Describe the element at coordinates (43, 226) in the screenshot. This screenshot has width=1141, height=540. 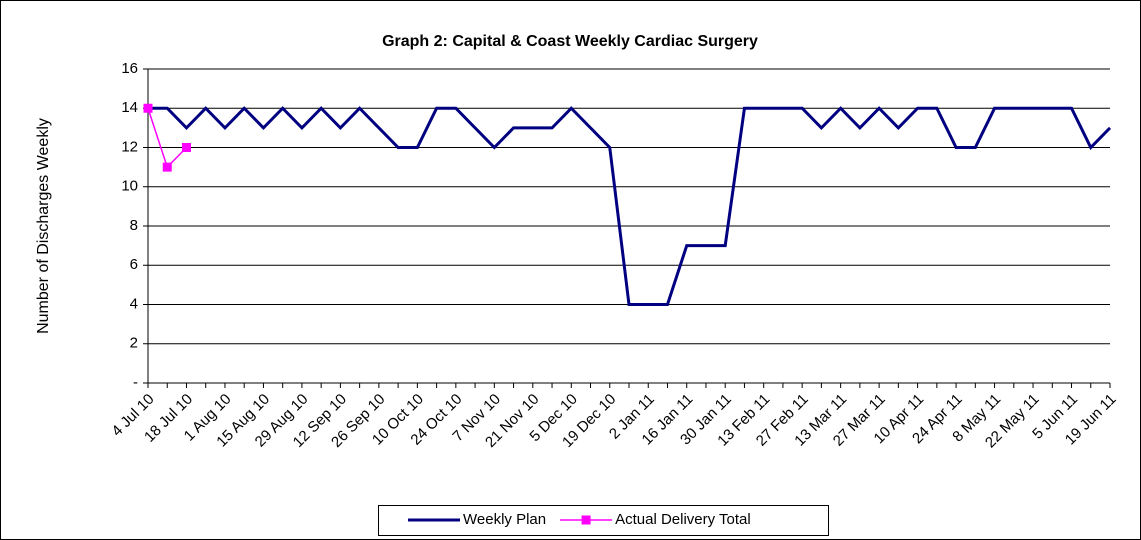
I see `y-axis-label: Number of Discharges Weekly` at that location.